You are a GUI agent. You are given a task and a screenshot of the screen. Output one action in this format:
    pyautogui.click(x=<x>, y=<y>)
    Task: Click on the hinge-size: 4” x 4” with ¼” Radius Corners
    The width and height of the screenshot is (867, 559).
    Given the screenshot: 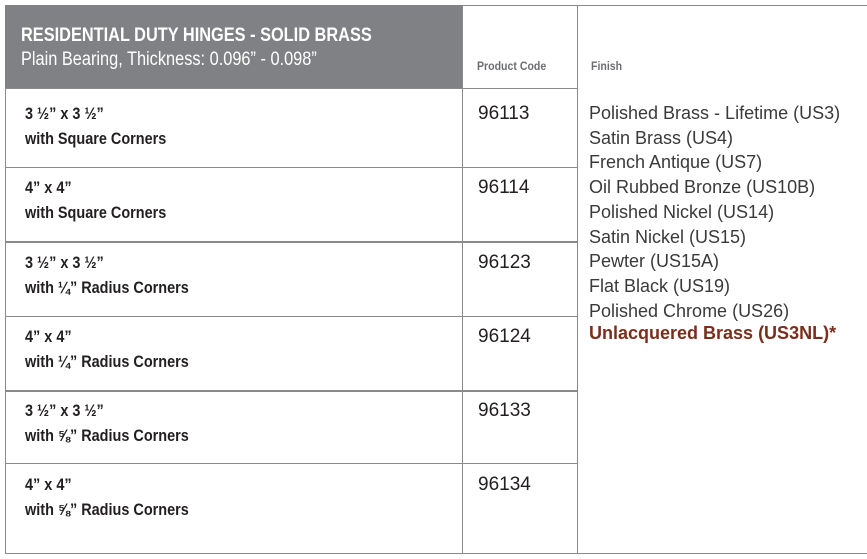 What is the action you would take?
    pyautogui.click(x=107, y=349)
    